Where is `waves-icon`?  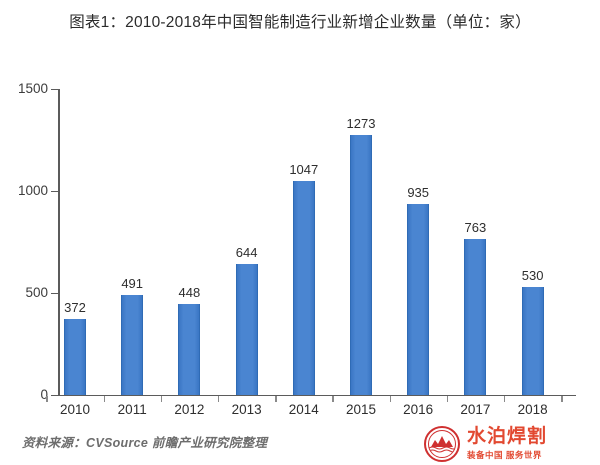 waves-icon is located at coordinates (442, 449).